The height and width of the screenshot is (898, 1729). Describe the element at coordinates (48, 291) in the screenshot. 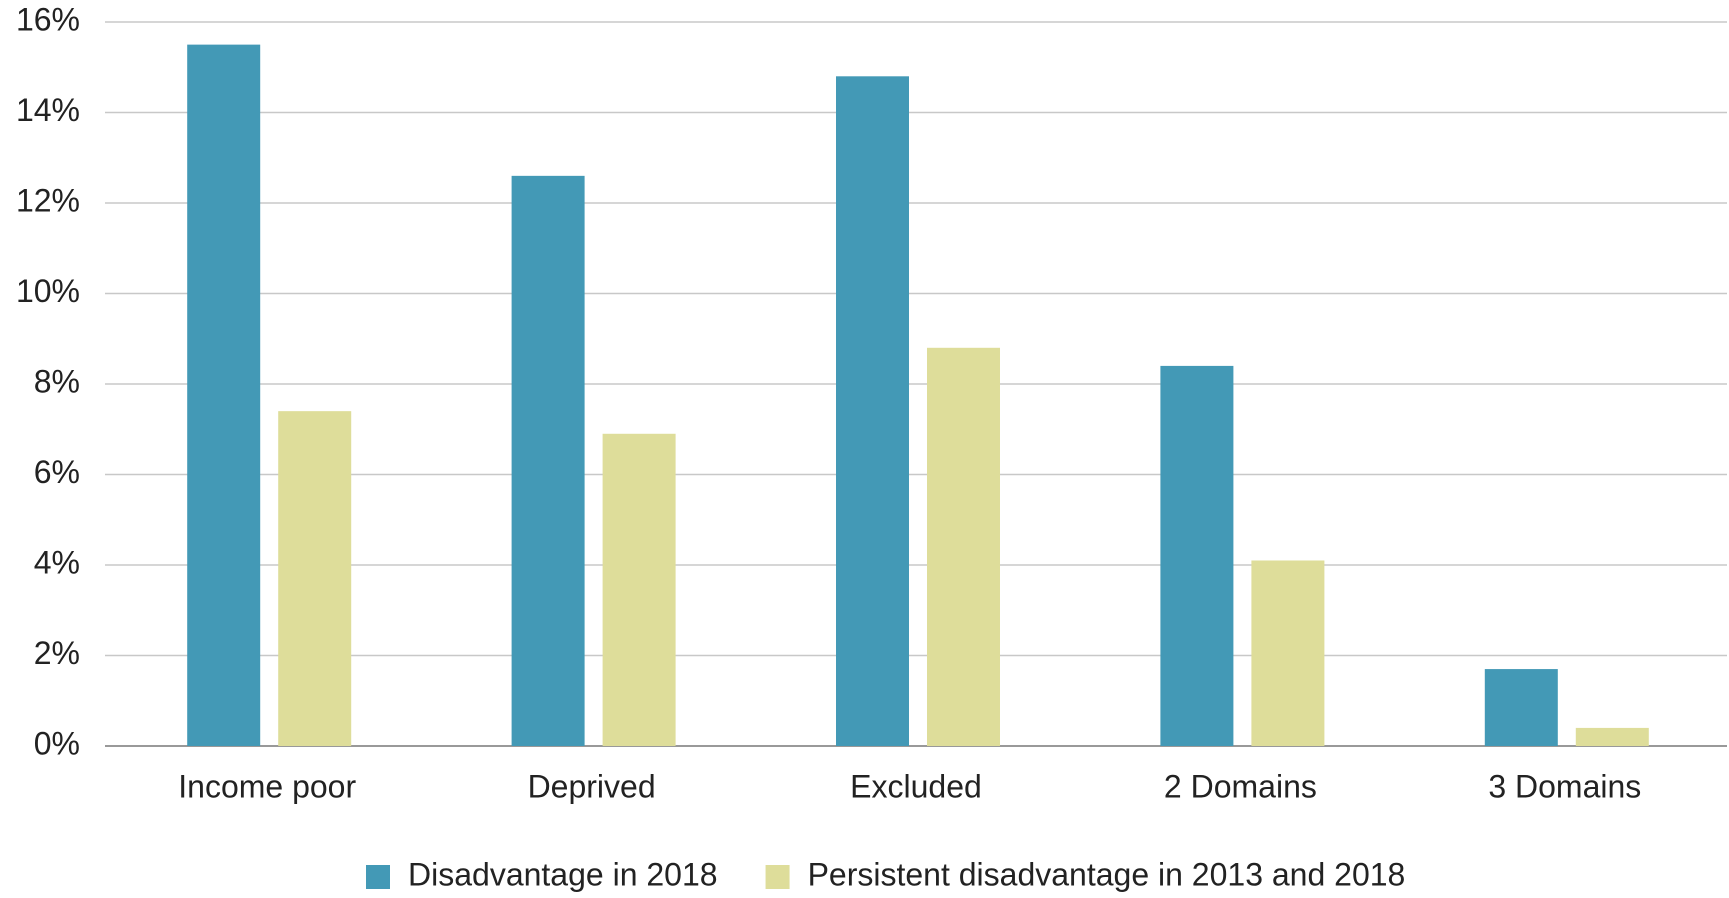

I see `y-tick-label: 10%` at that location.